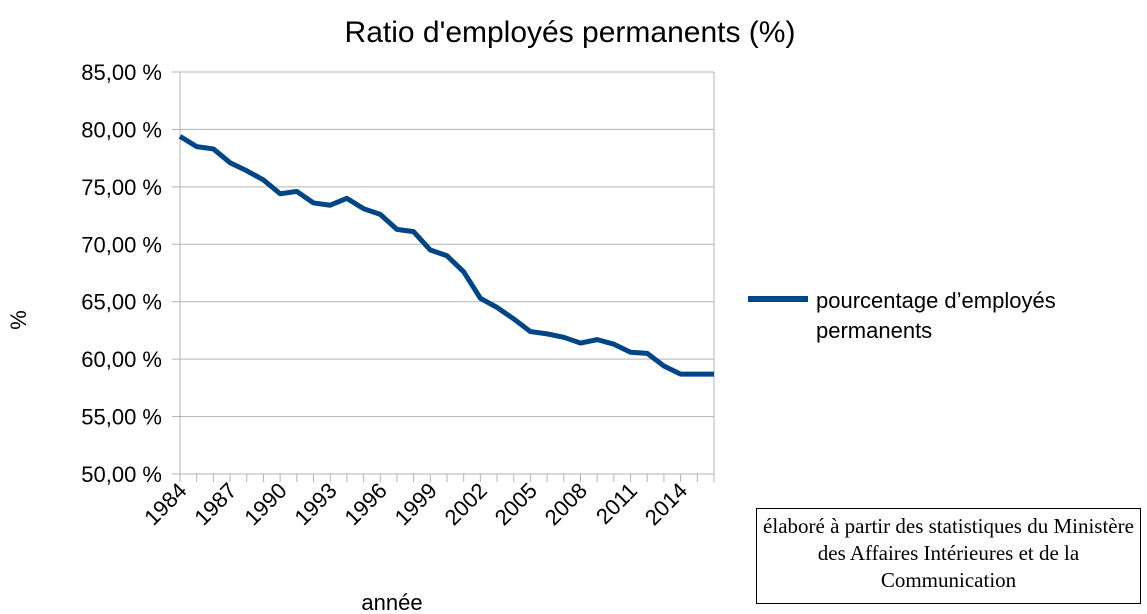  Describe the element at coordinates (315, 504) in the screenshot. I see `x-tick-label: 1993` at that location.